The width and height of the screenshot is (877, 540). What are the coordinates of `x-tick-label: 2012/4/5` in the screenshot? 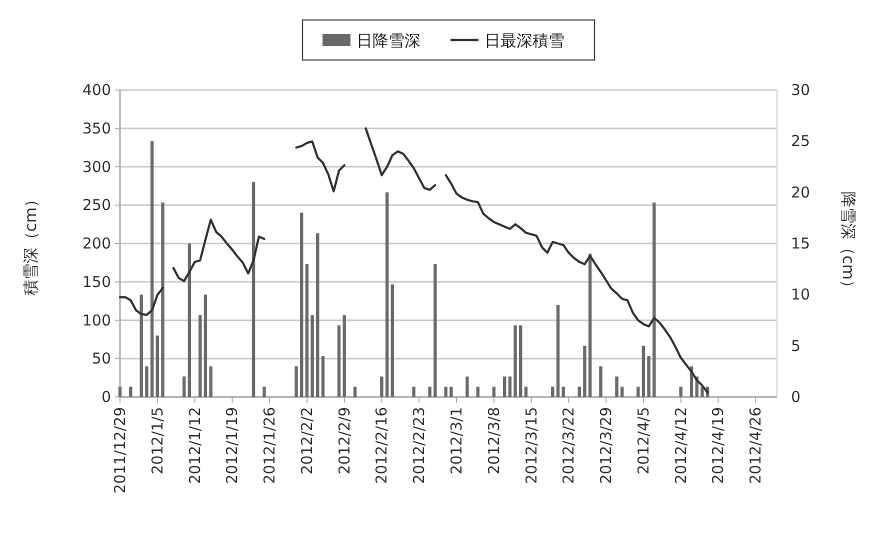 It's located at (643, 440).